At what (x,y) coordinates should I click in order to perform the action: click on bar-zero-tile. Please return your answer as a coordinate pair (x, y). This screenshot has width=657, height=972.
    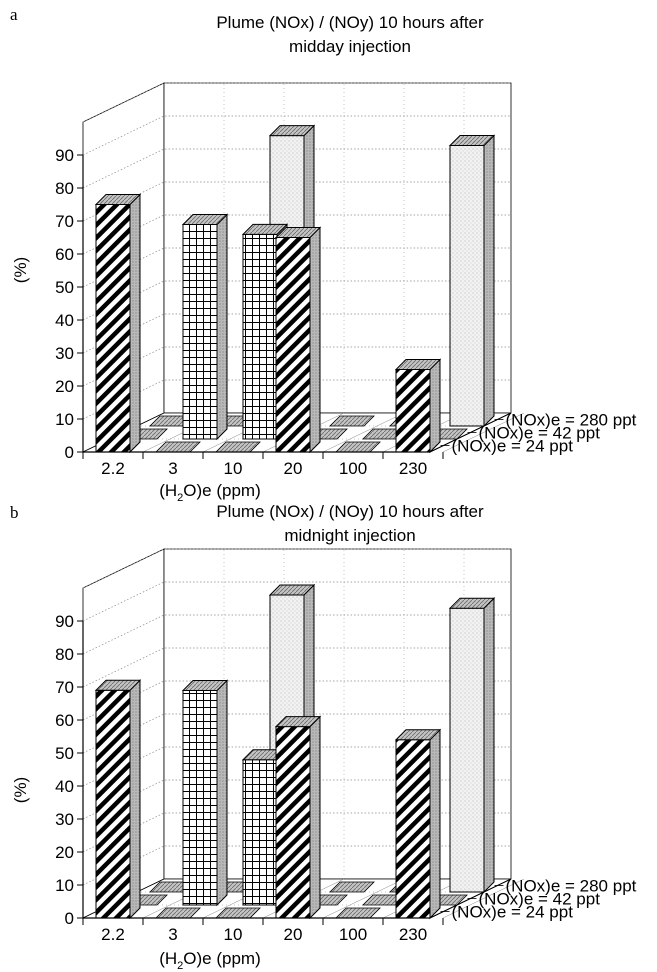
    Looking at the image, I should click on (352, 887).